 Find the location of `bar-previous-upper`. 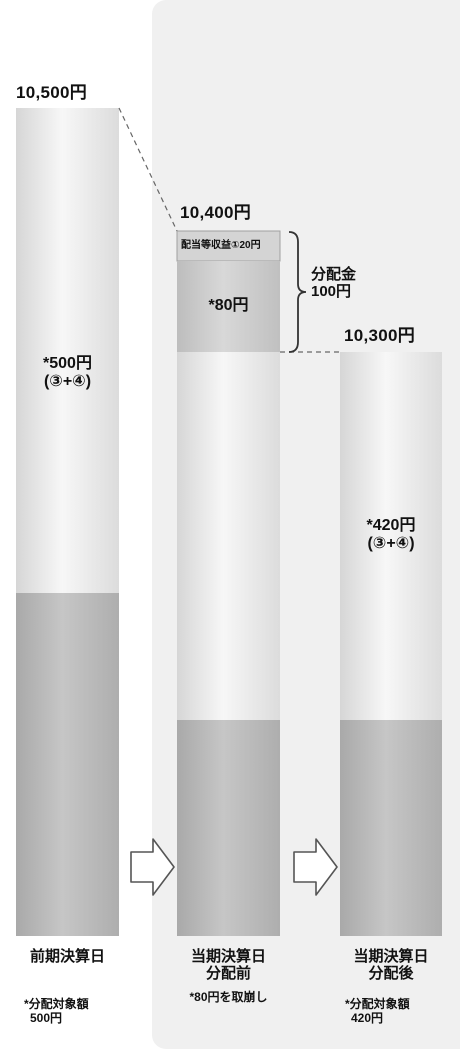

bar-previous-upper is located at coordinates (67, 350).